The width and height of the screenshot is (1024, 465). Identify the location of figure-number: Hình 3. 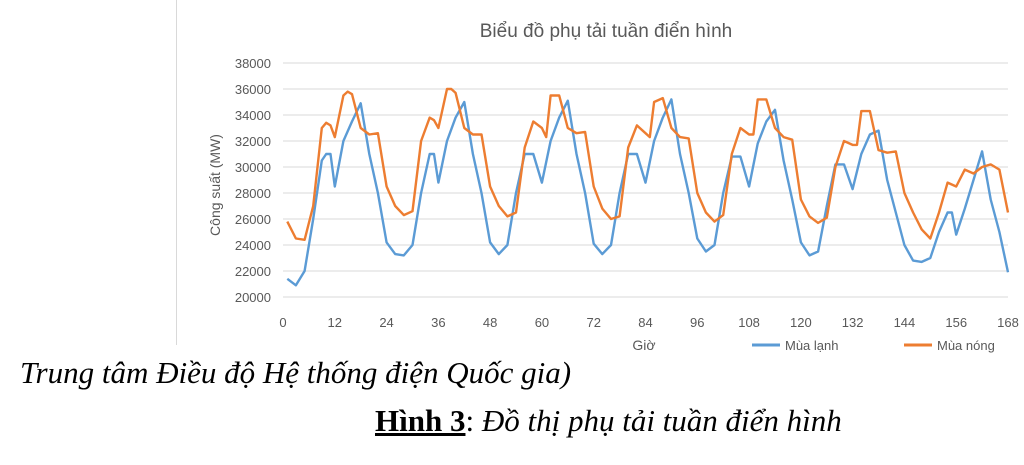
(420, 420).